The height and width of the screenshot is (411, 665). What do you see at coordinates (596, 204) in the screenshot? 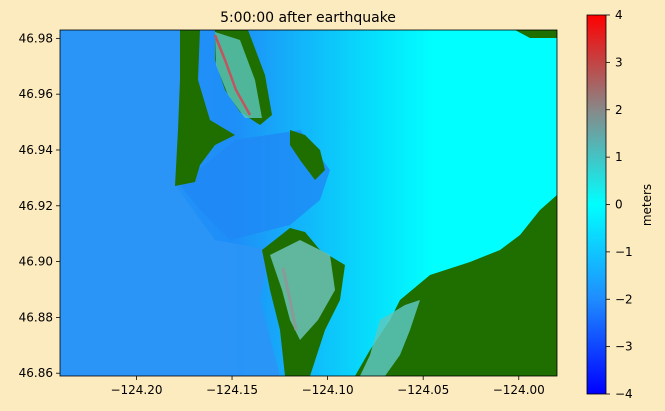
I see `colorbar` at bounding box center [596, 204].